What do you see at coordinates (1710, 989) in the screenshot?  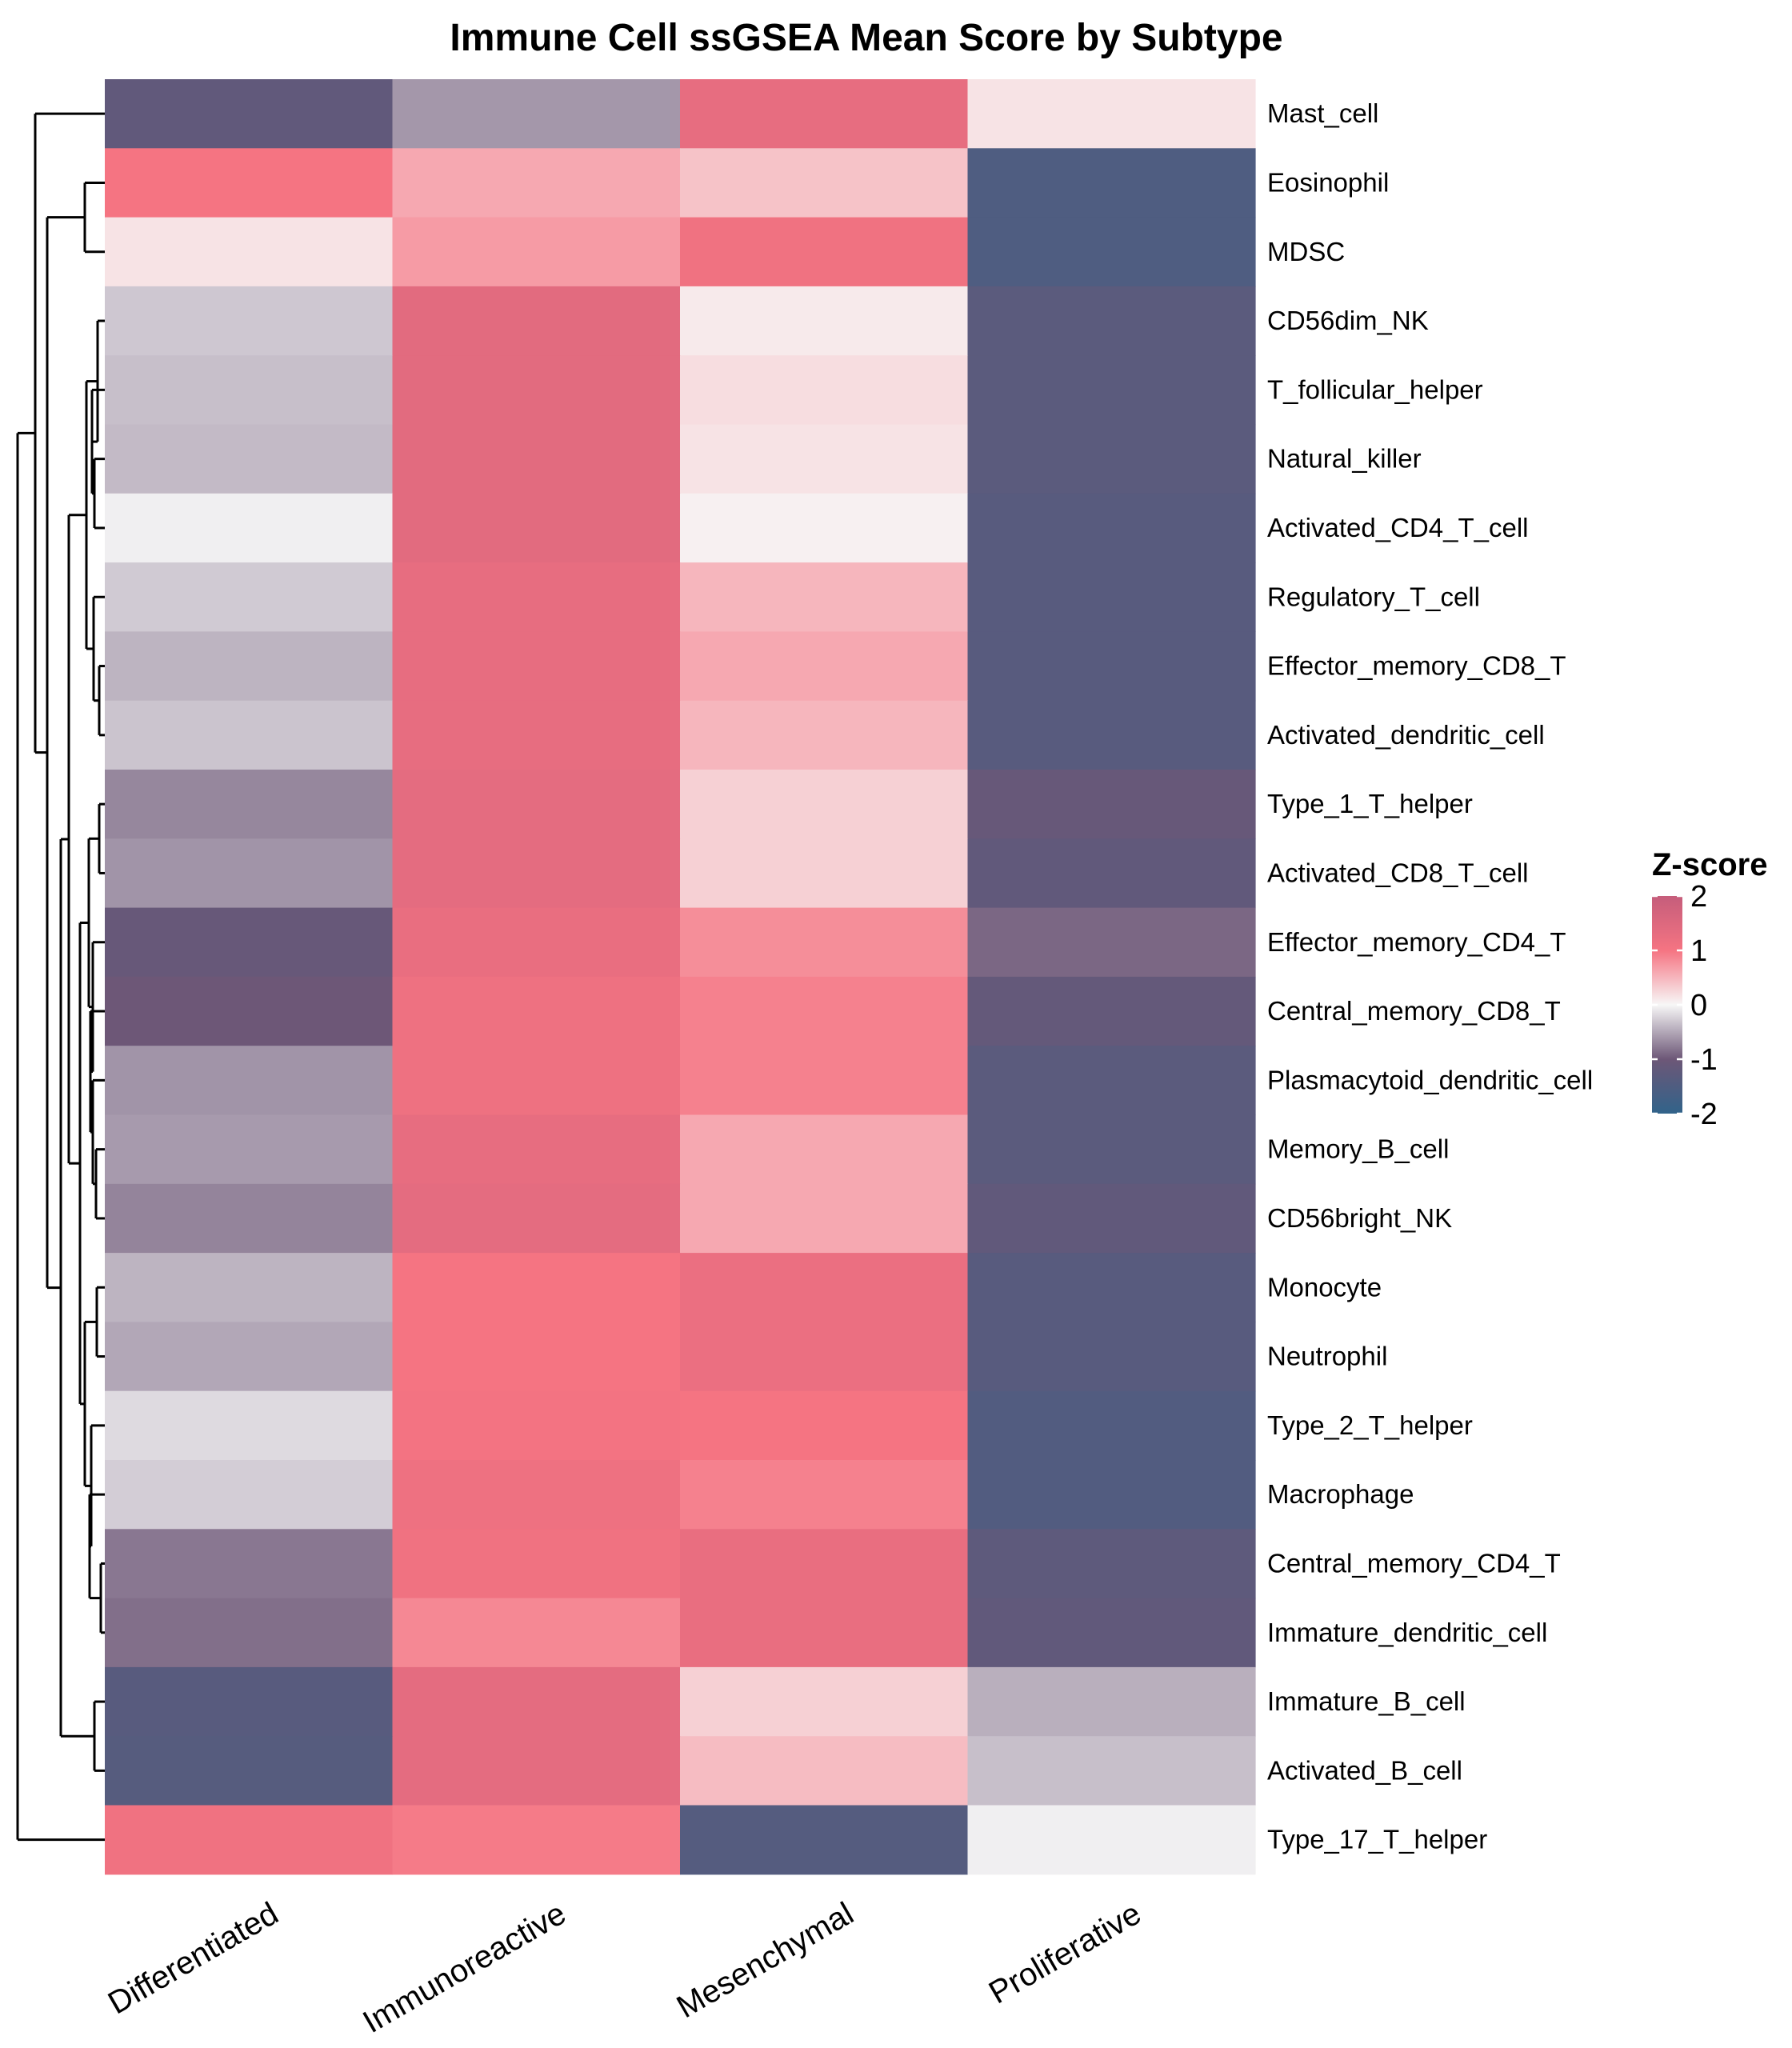 I see `color-legend: Z-score 2 1 0 -1 -2` at bounding box center [1710, 989].